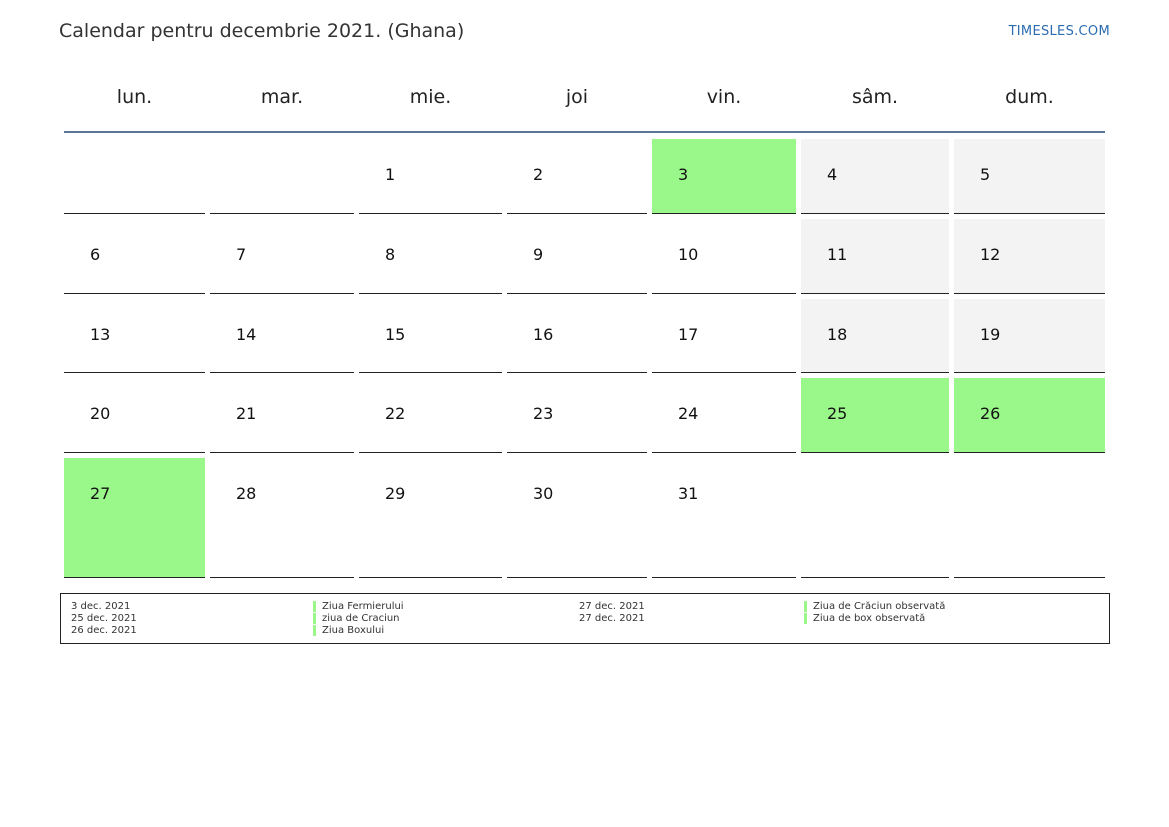 The height and width of the screenshot is (827, 1169). Describe the element at coordinates (348, 630) in the screenshot. I see `legend-holiday-name: Ziua Boxului` at that location.